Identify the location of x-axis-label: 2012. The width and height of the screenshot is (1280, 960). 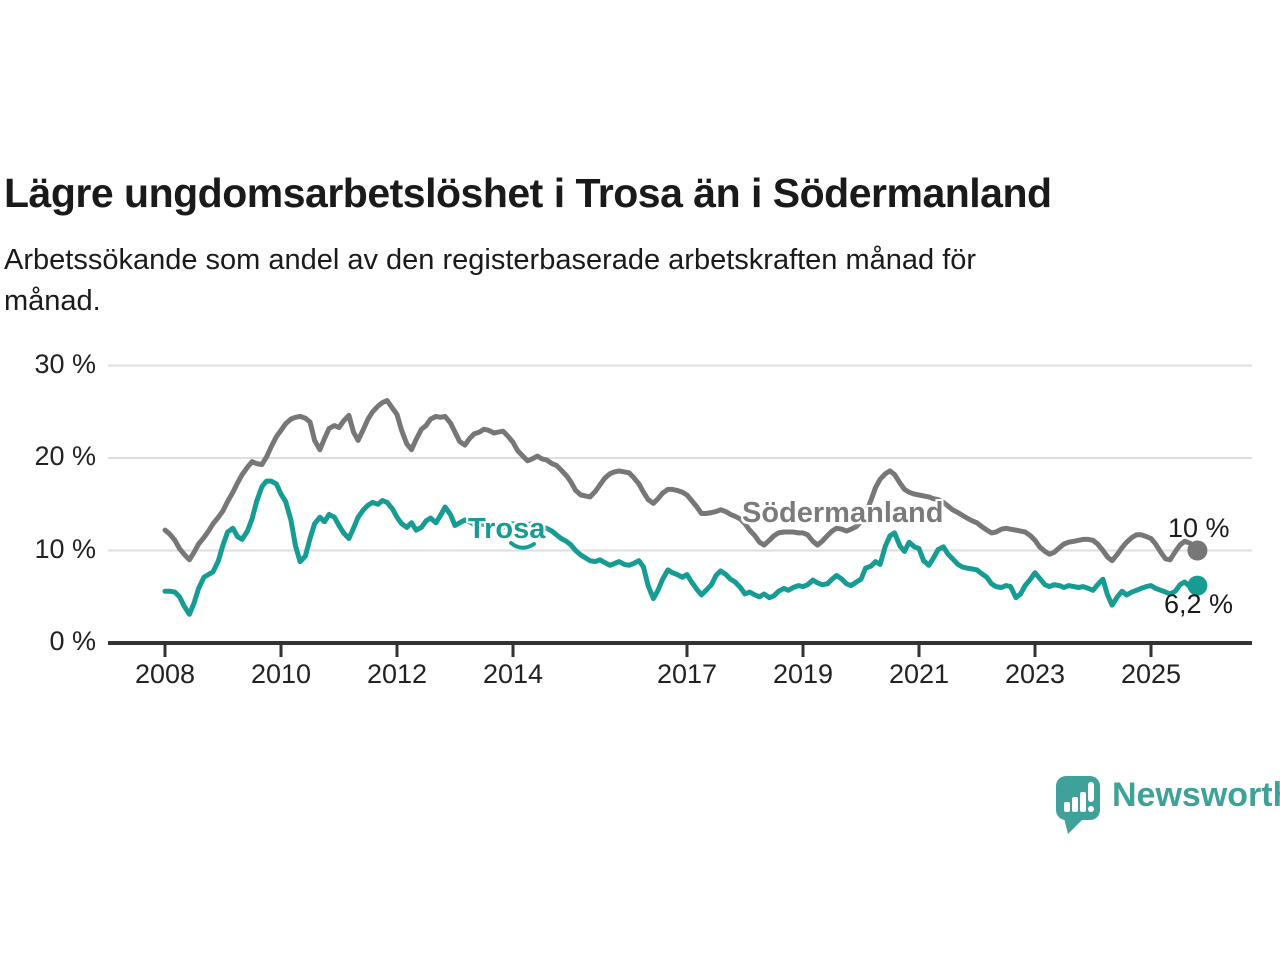
(397, 674).